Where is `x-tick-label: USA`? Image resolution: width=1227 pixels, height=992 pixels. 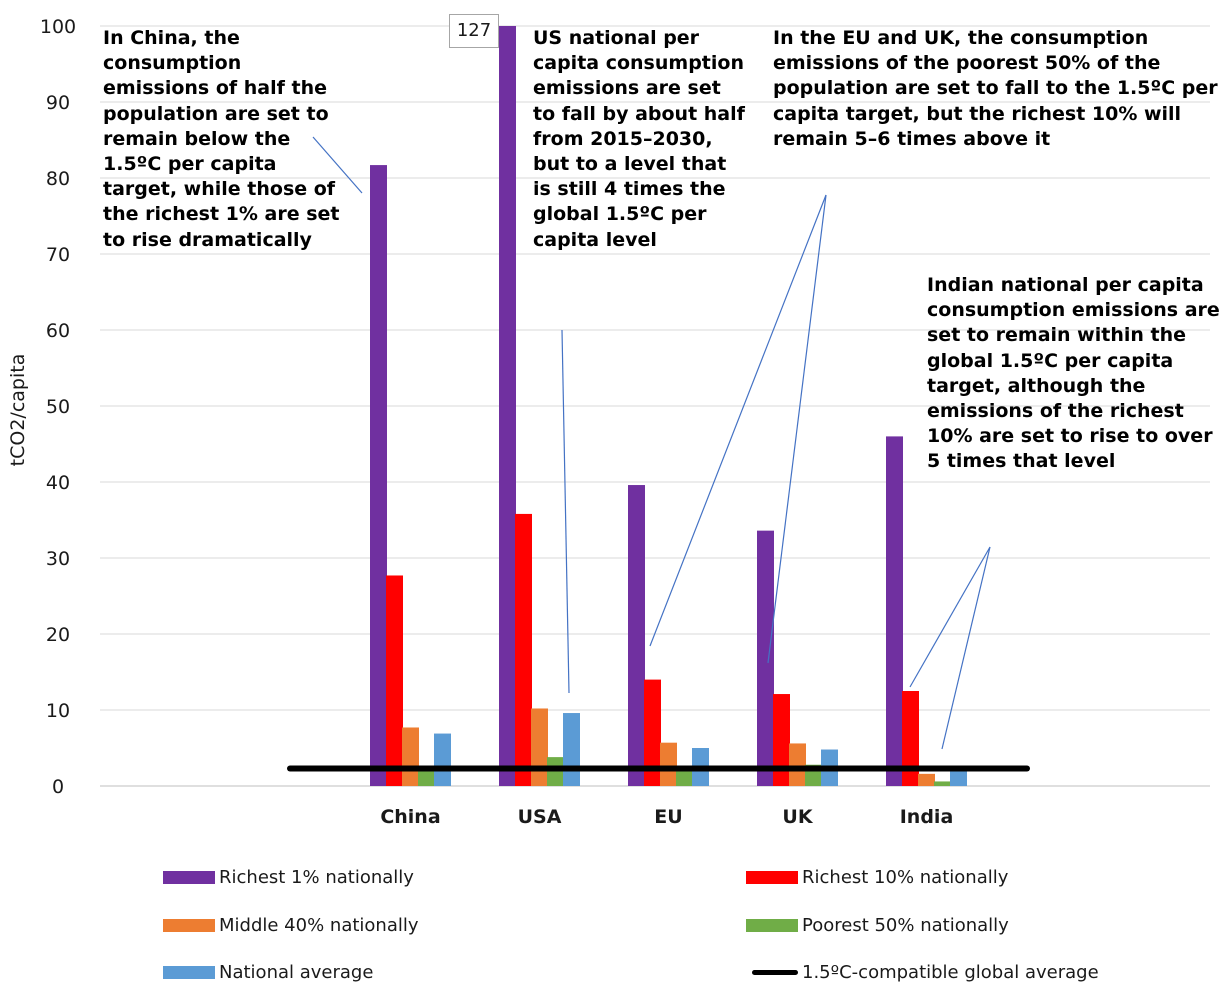
x-tick-label: USA is located at coordinates (540, 817).